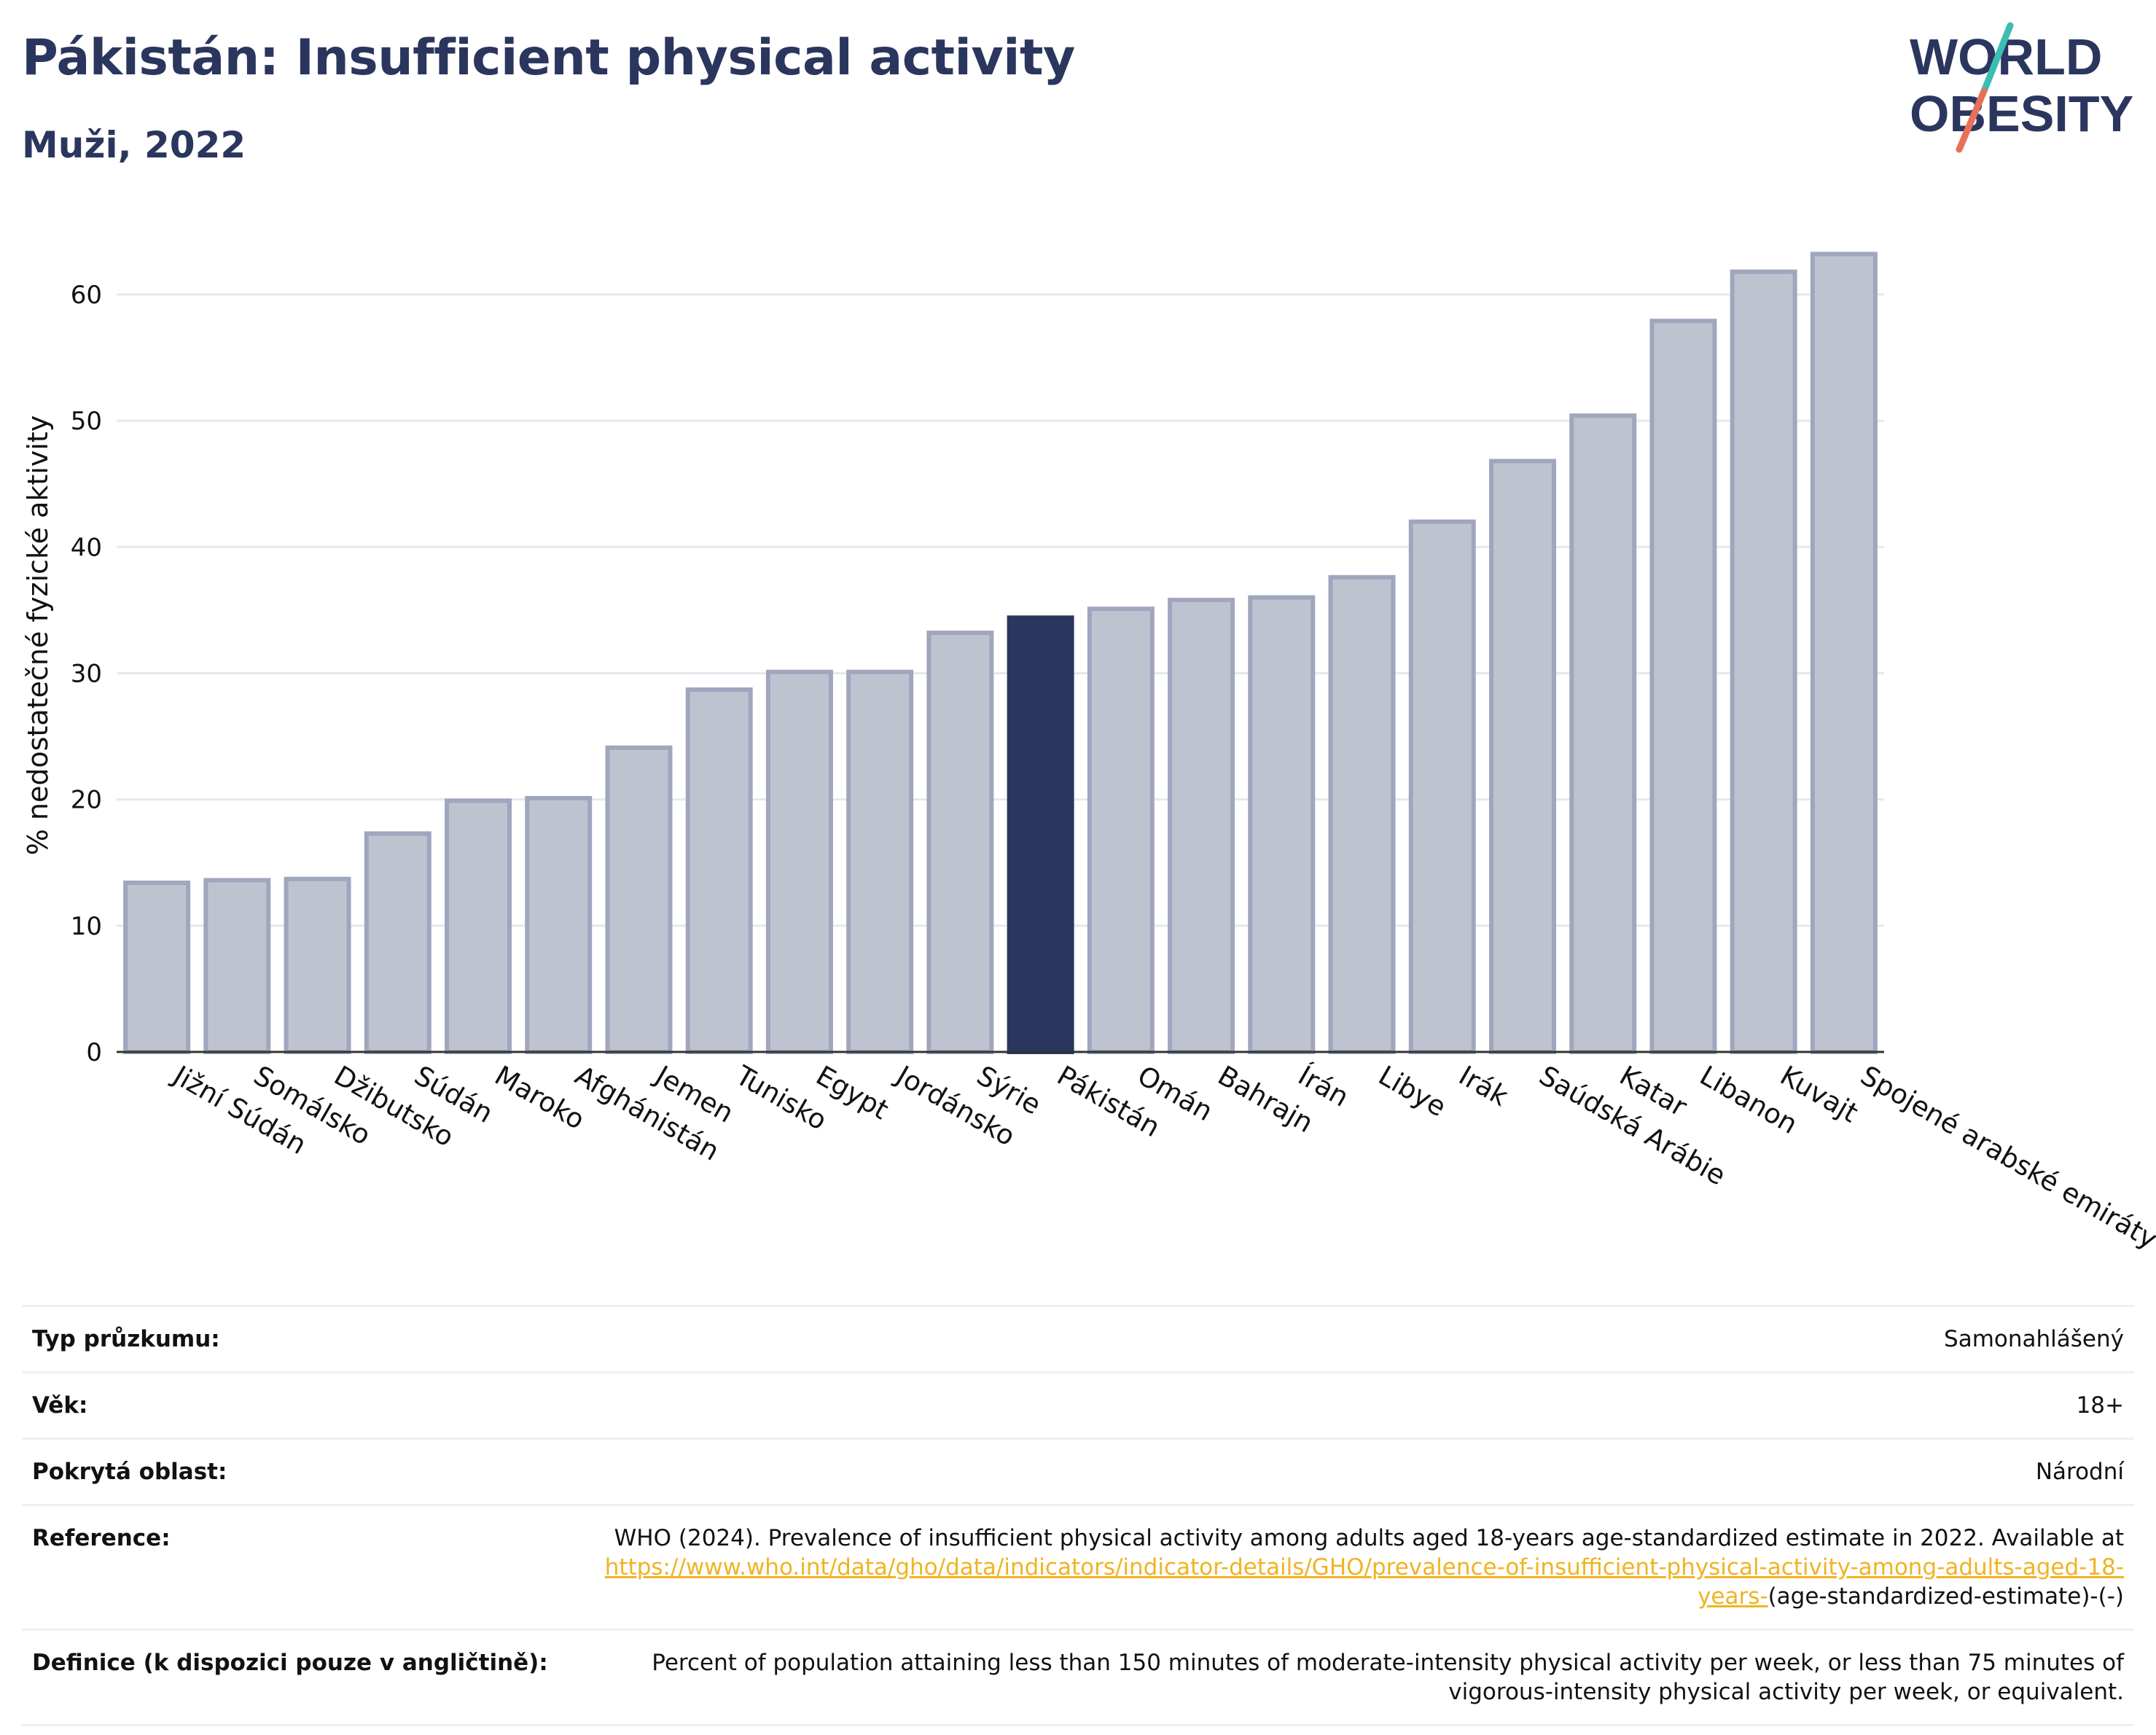  Describe the element at coordinates (1412, 1091) in the screenshot. I see `x-tick-label: Libye` at that location.